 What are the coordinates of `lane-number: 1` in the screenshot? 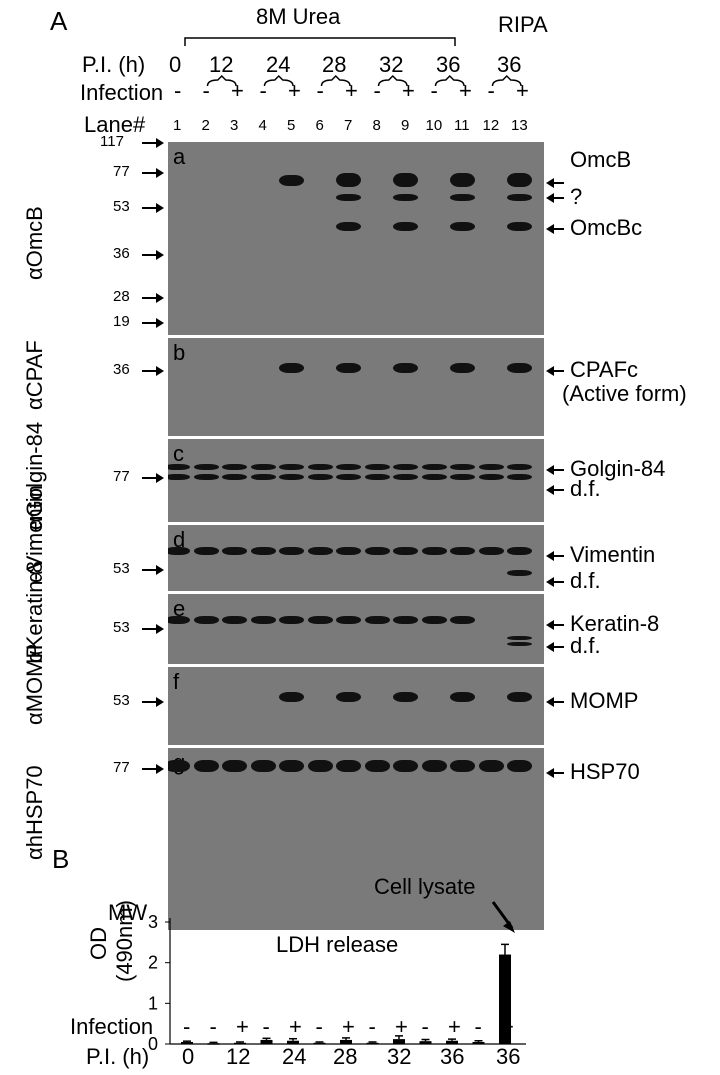 It's located at (177, 125).